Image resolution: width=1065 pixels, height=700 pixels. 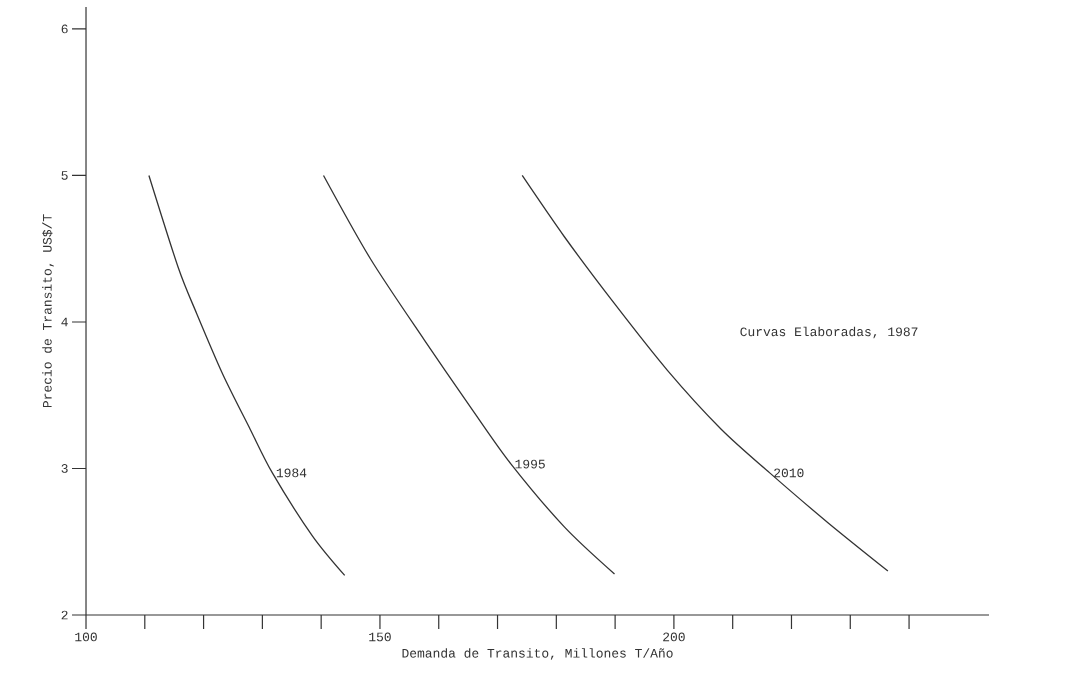 I want to click on y-tick-label: 5, so click(x=64, y=175).